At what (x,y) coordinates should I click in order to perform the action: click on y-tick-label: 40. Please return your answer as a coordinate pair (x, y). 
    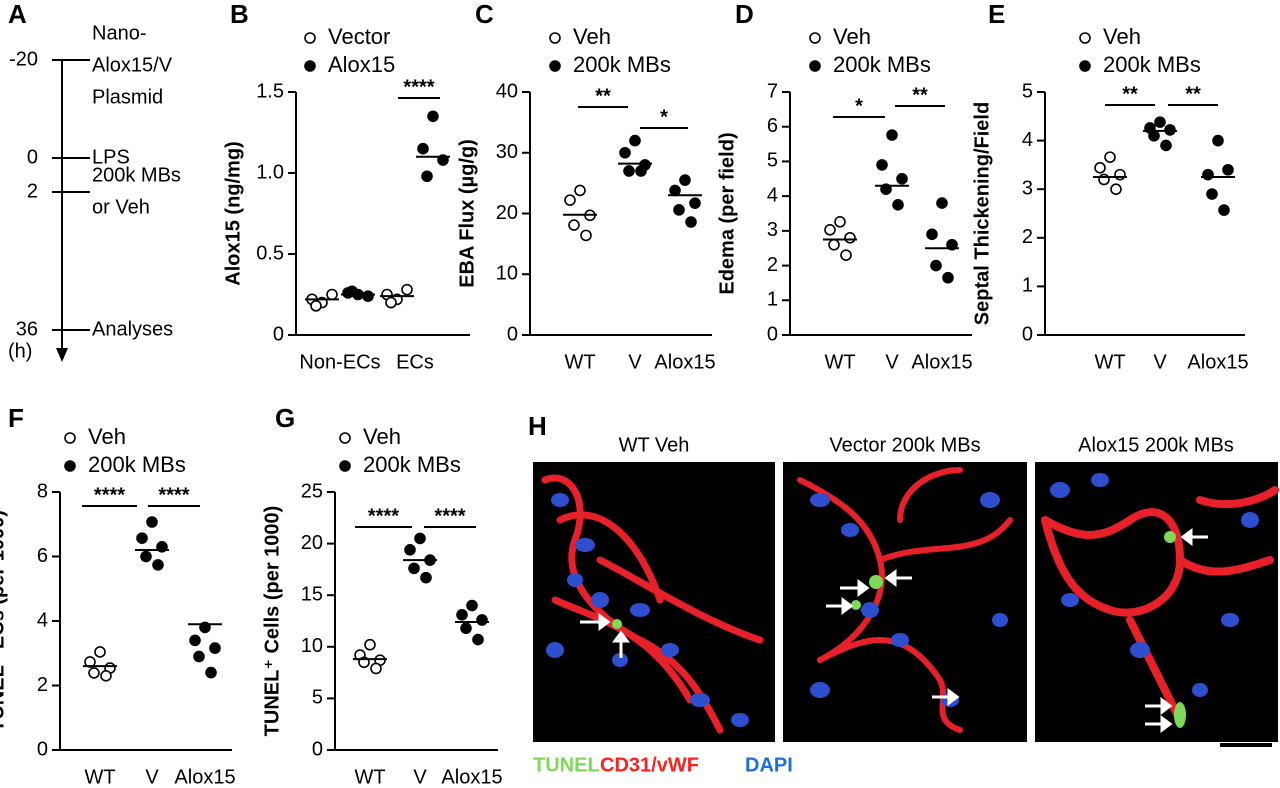
    Looking at the image, I should click on (507, 91).